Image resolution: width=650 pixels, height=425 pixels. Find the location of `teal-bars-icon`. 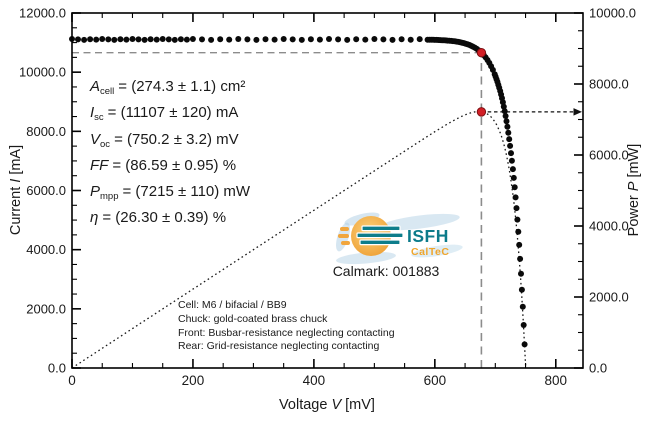

teal-bars-icon is located at coordinates (380, 235).